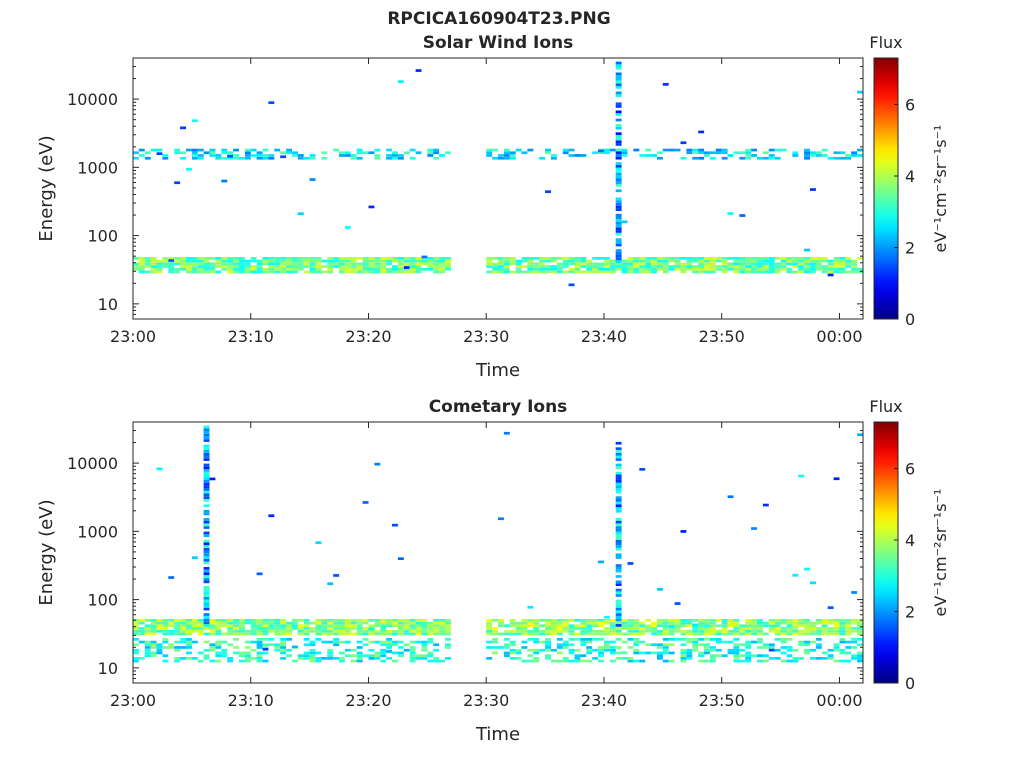 The height and width of the screenshot is (772, 1024). I want to click on colorbar-tick-label: 2, so click(910, 611).